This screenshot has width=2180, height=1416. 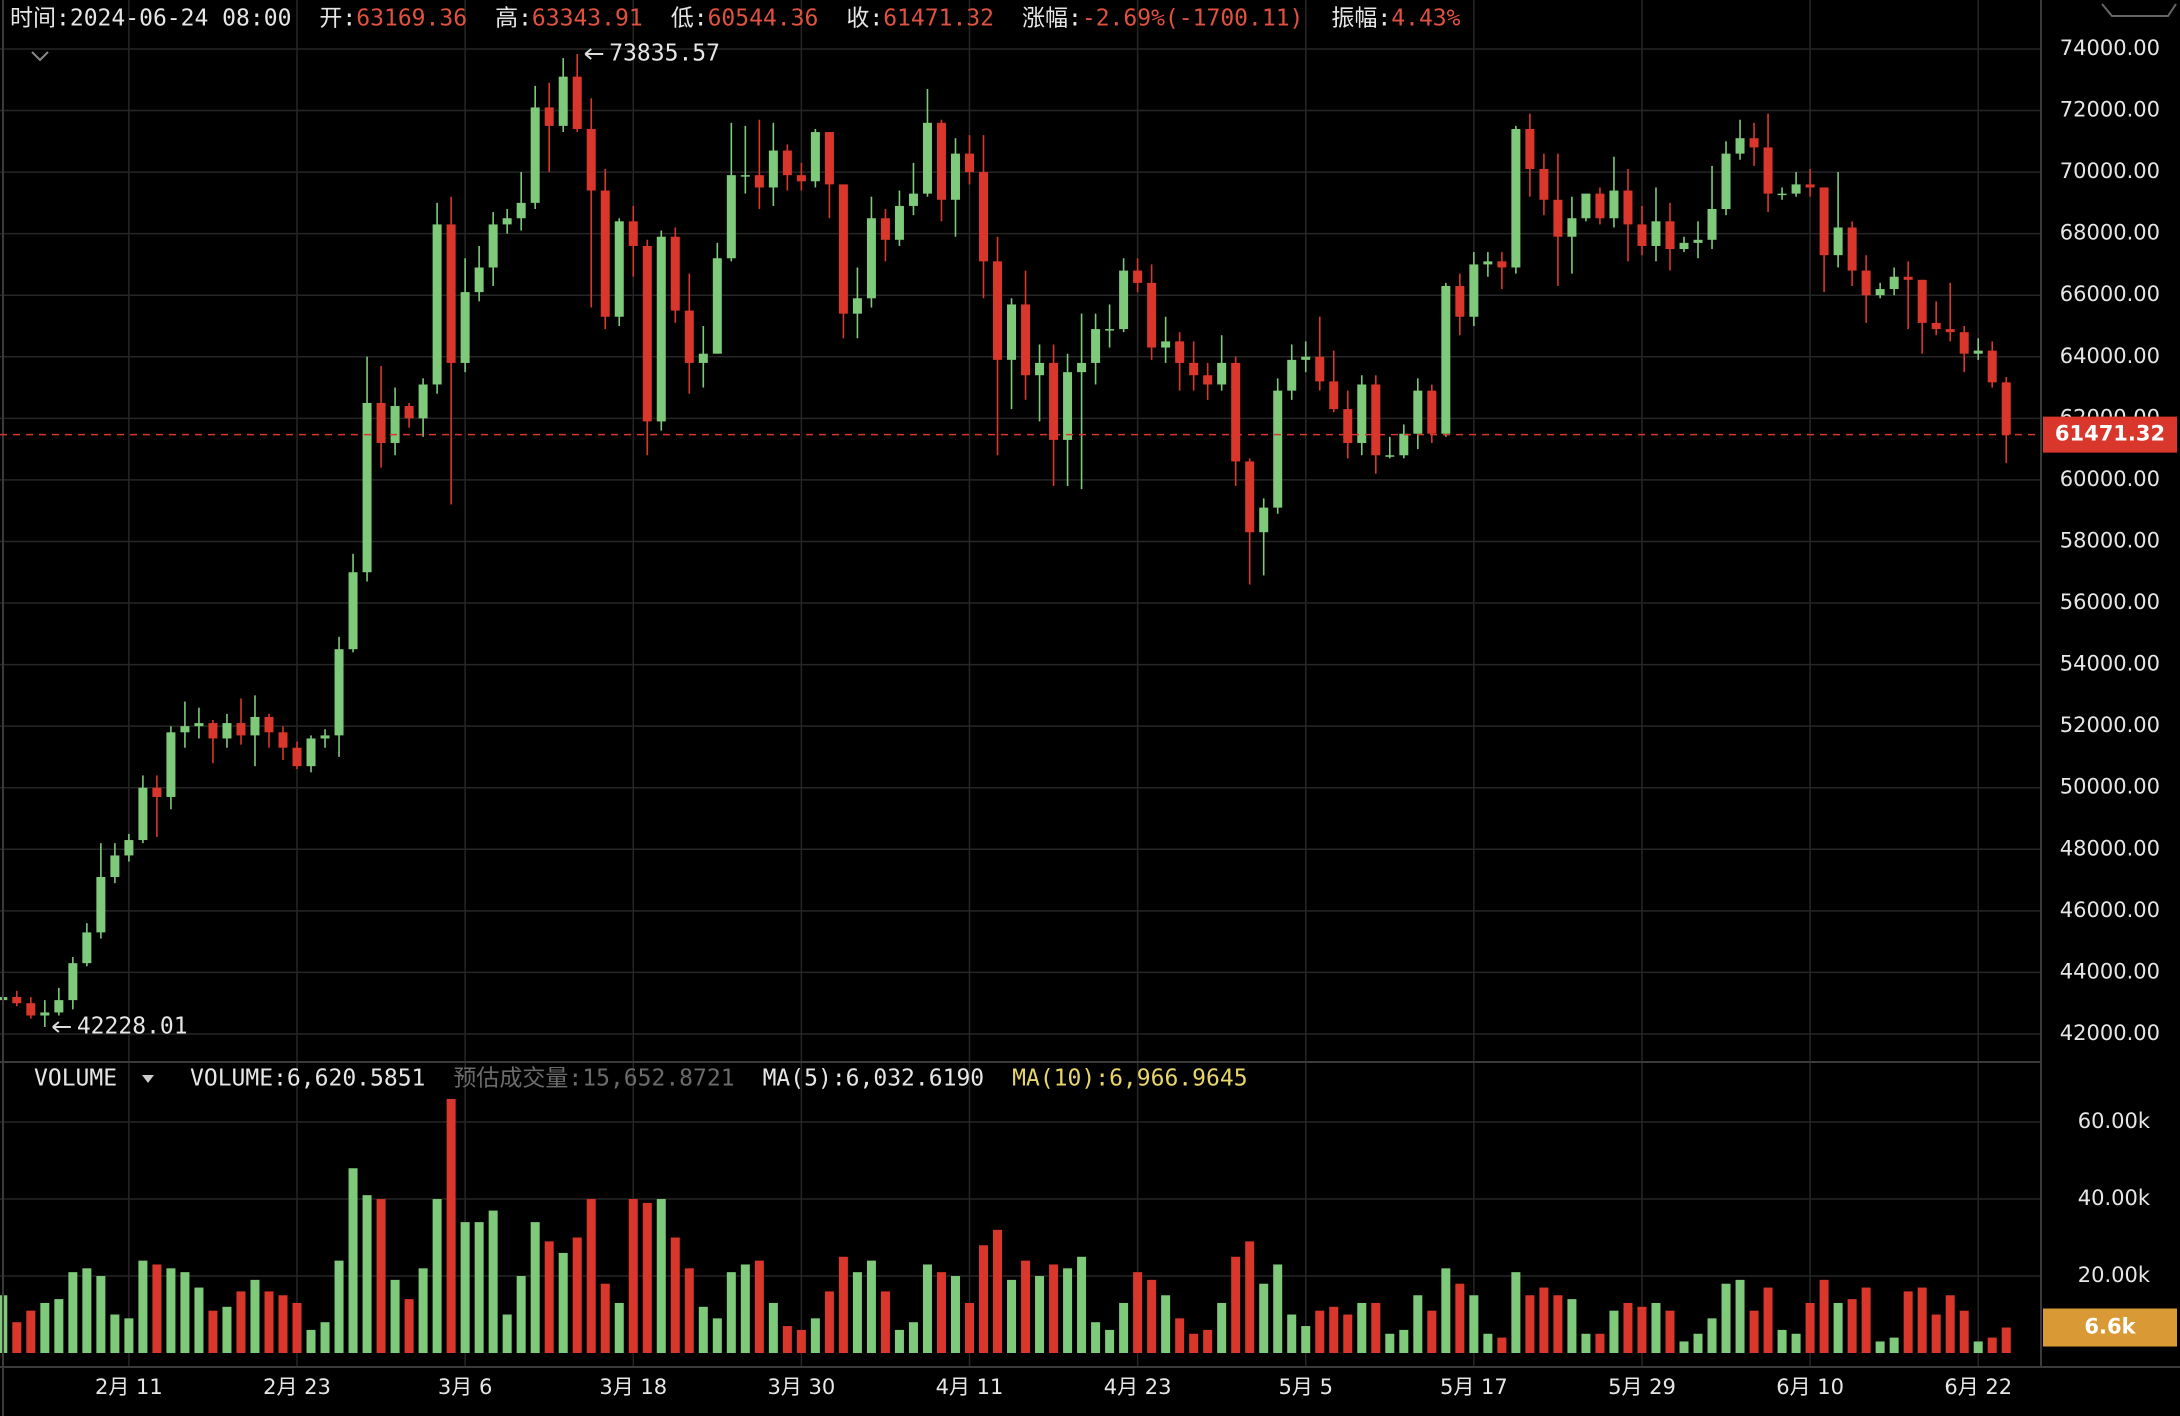 What do you see at coordinates (148, 1079) in the screenshot?
I see `volume-dropdown-arrow` at bounding box center [148, 1079].